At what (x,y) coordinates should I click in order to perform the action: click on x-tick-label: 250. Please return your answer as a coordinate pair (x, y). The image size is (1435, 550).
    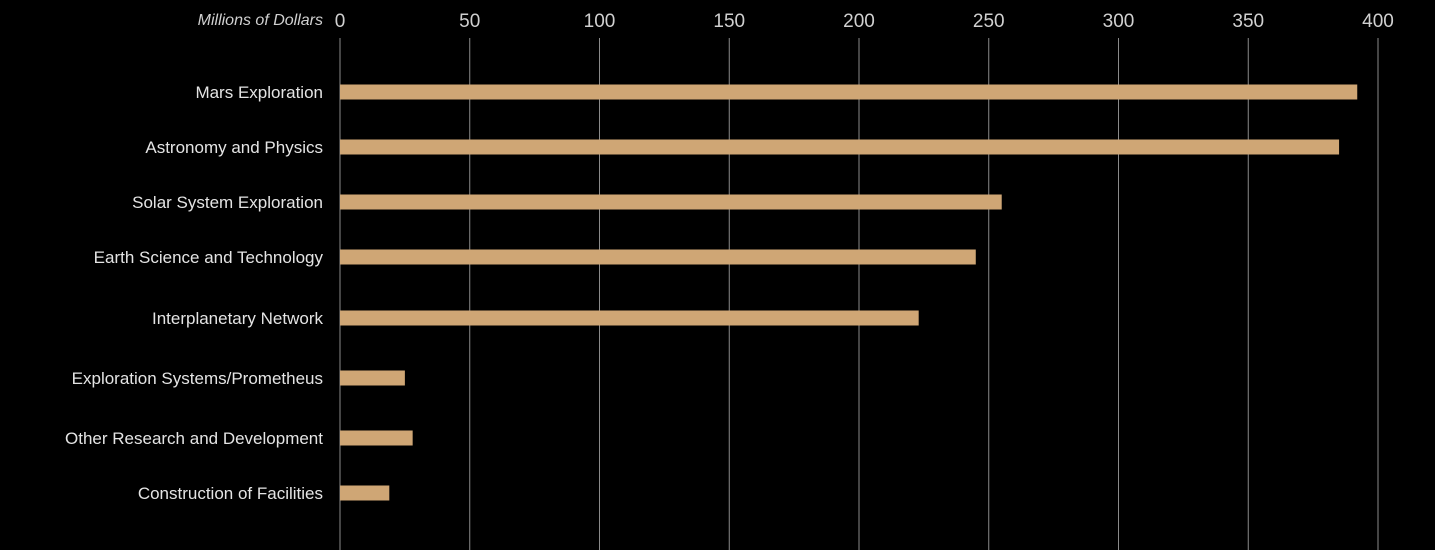
    Looking at the image, I should click on (989, 21).